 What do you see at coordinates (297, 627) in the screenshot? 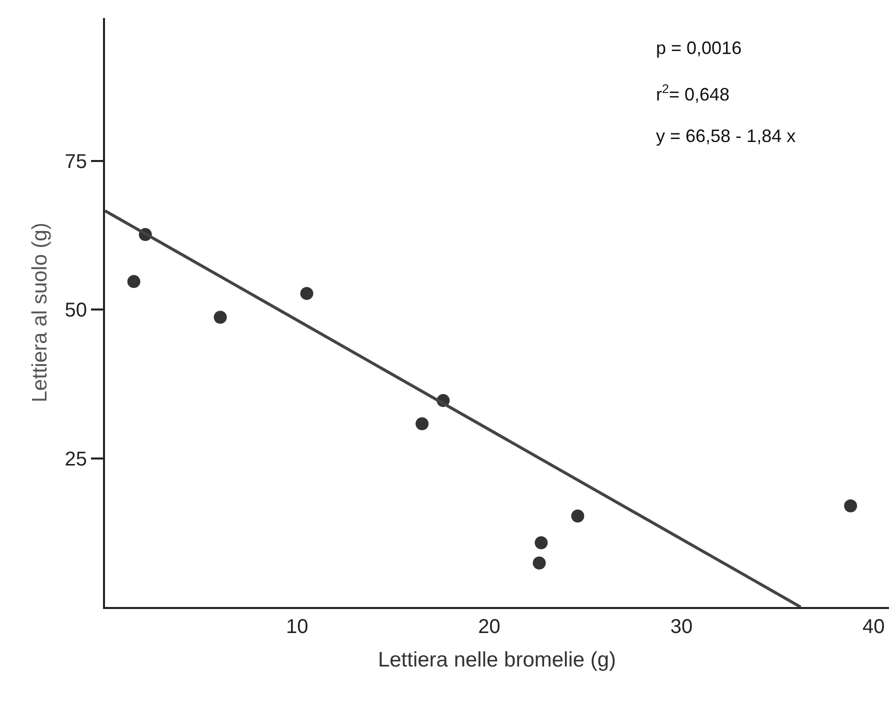
I see `x-tick-label: 10` at bounding box center [297, 627].